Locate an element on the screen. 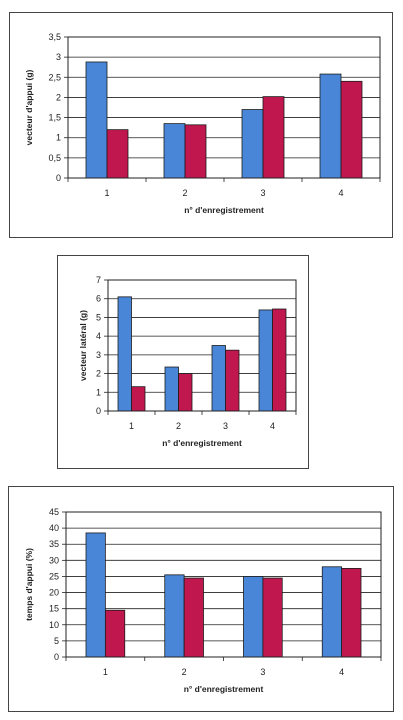 The height and width of the screenshot is (720, 403). y-axis-title: temps d'appui (%) is located at coordinates (29, 584).